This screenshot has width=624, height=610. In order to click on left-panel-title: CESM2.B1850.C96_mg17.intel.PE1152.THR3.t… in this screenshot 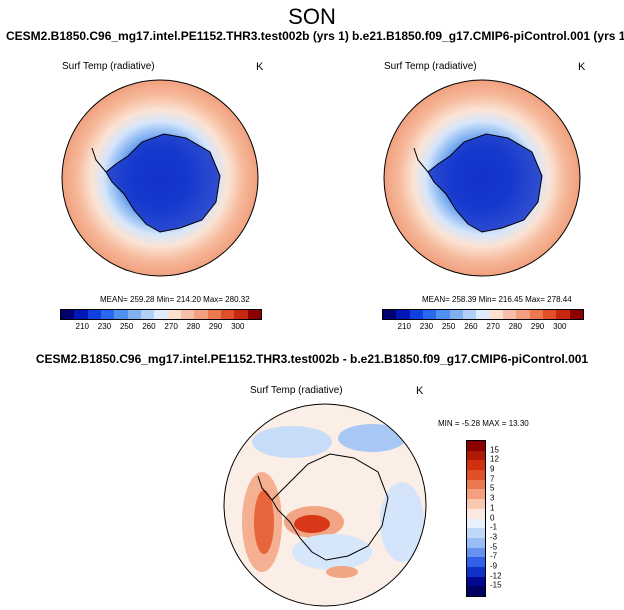, I will do `click(177, 36)`.